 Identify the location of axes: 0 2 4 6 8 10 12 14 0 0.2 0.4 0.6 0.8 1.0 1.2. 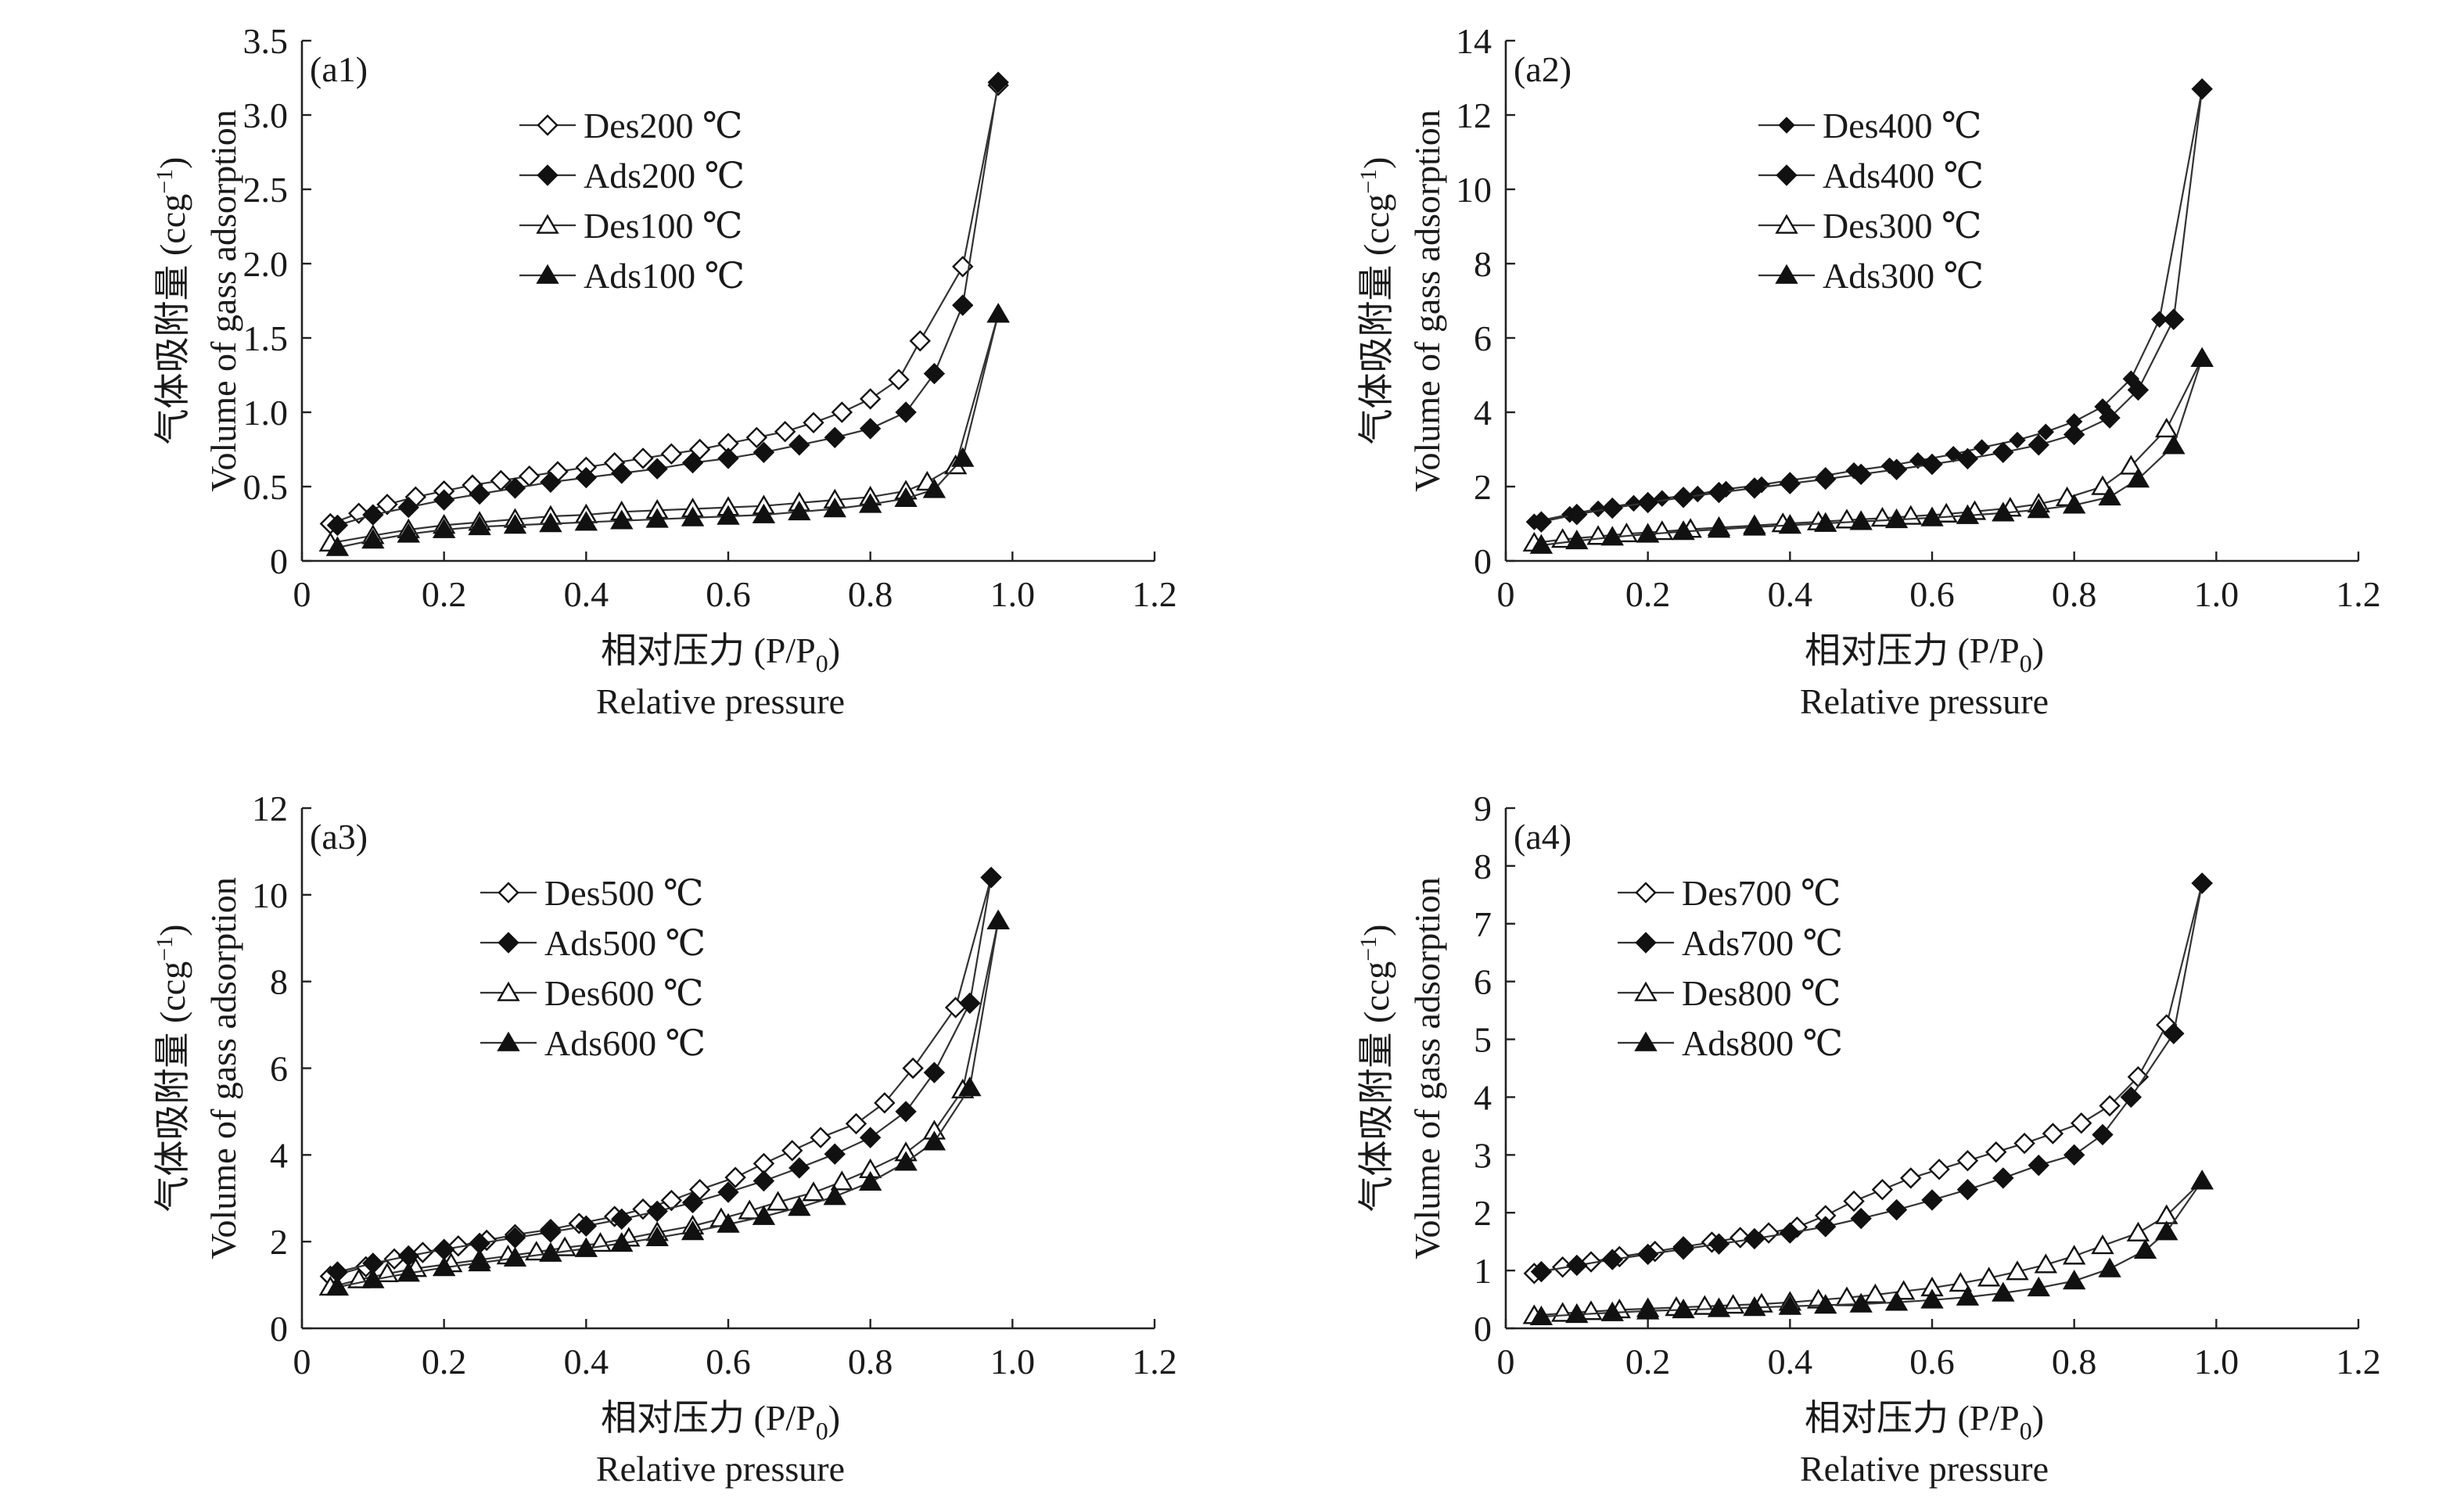
(1918, 317).